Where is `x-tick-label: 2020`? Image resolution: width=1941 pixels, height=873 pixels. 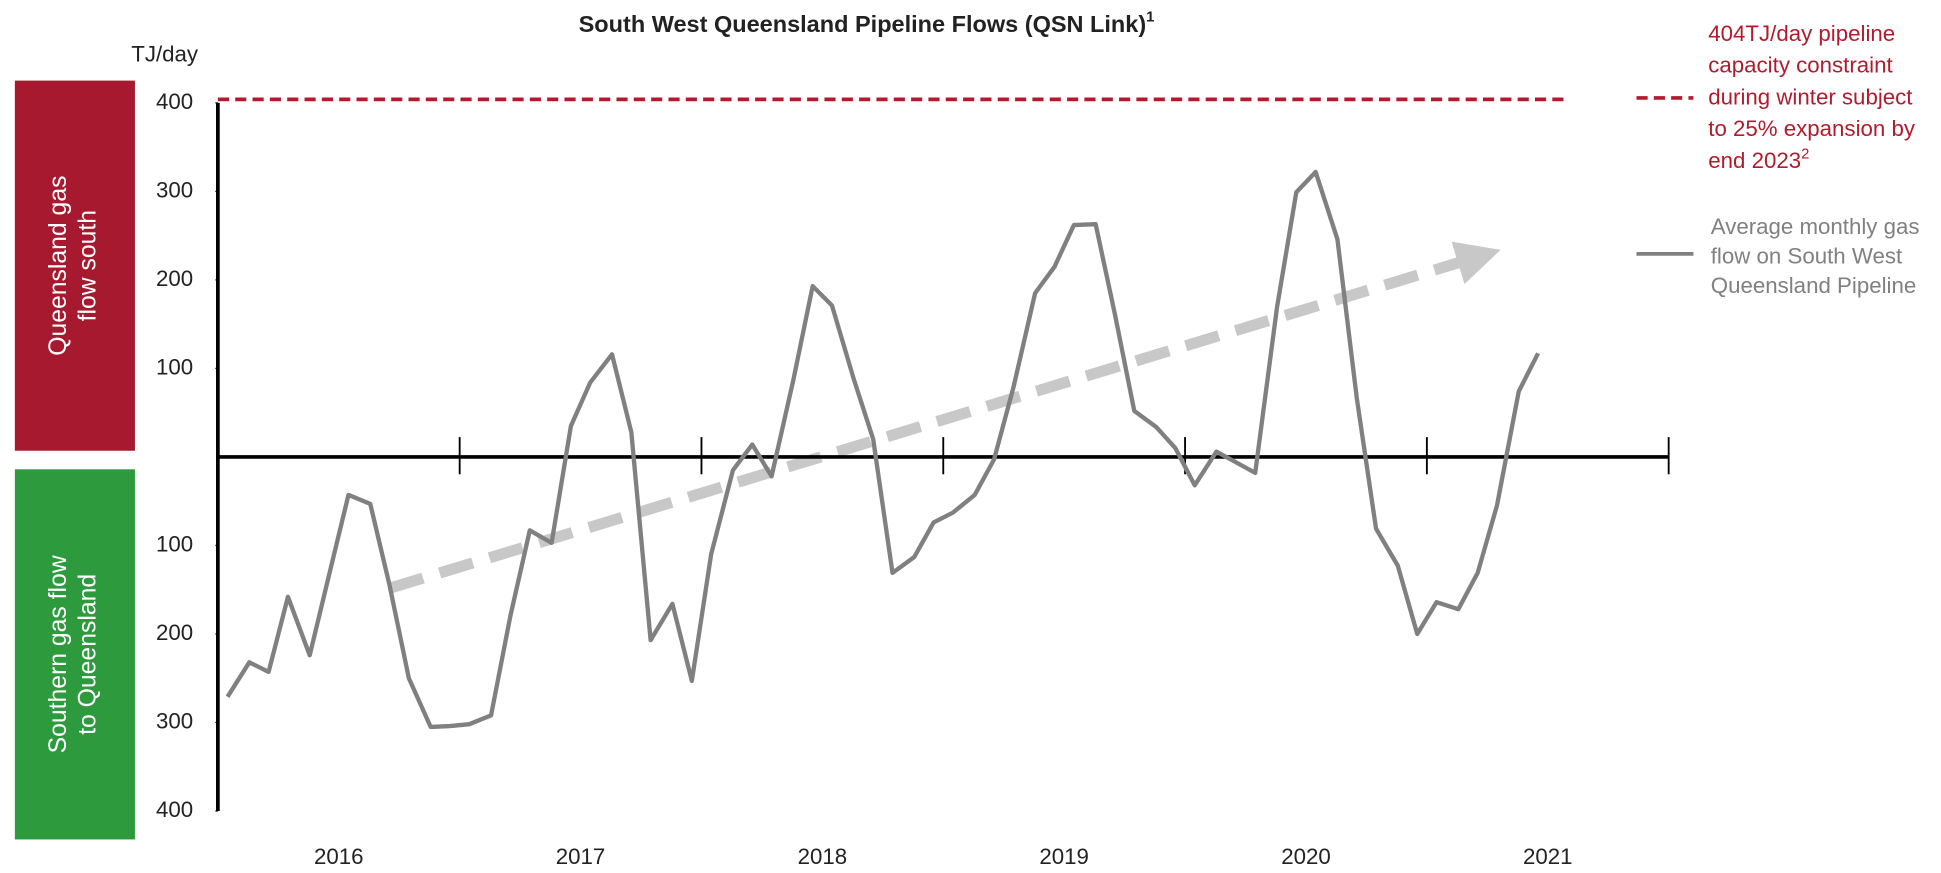
x-tick-label: 2020 is located at coordinates (1306, 856).